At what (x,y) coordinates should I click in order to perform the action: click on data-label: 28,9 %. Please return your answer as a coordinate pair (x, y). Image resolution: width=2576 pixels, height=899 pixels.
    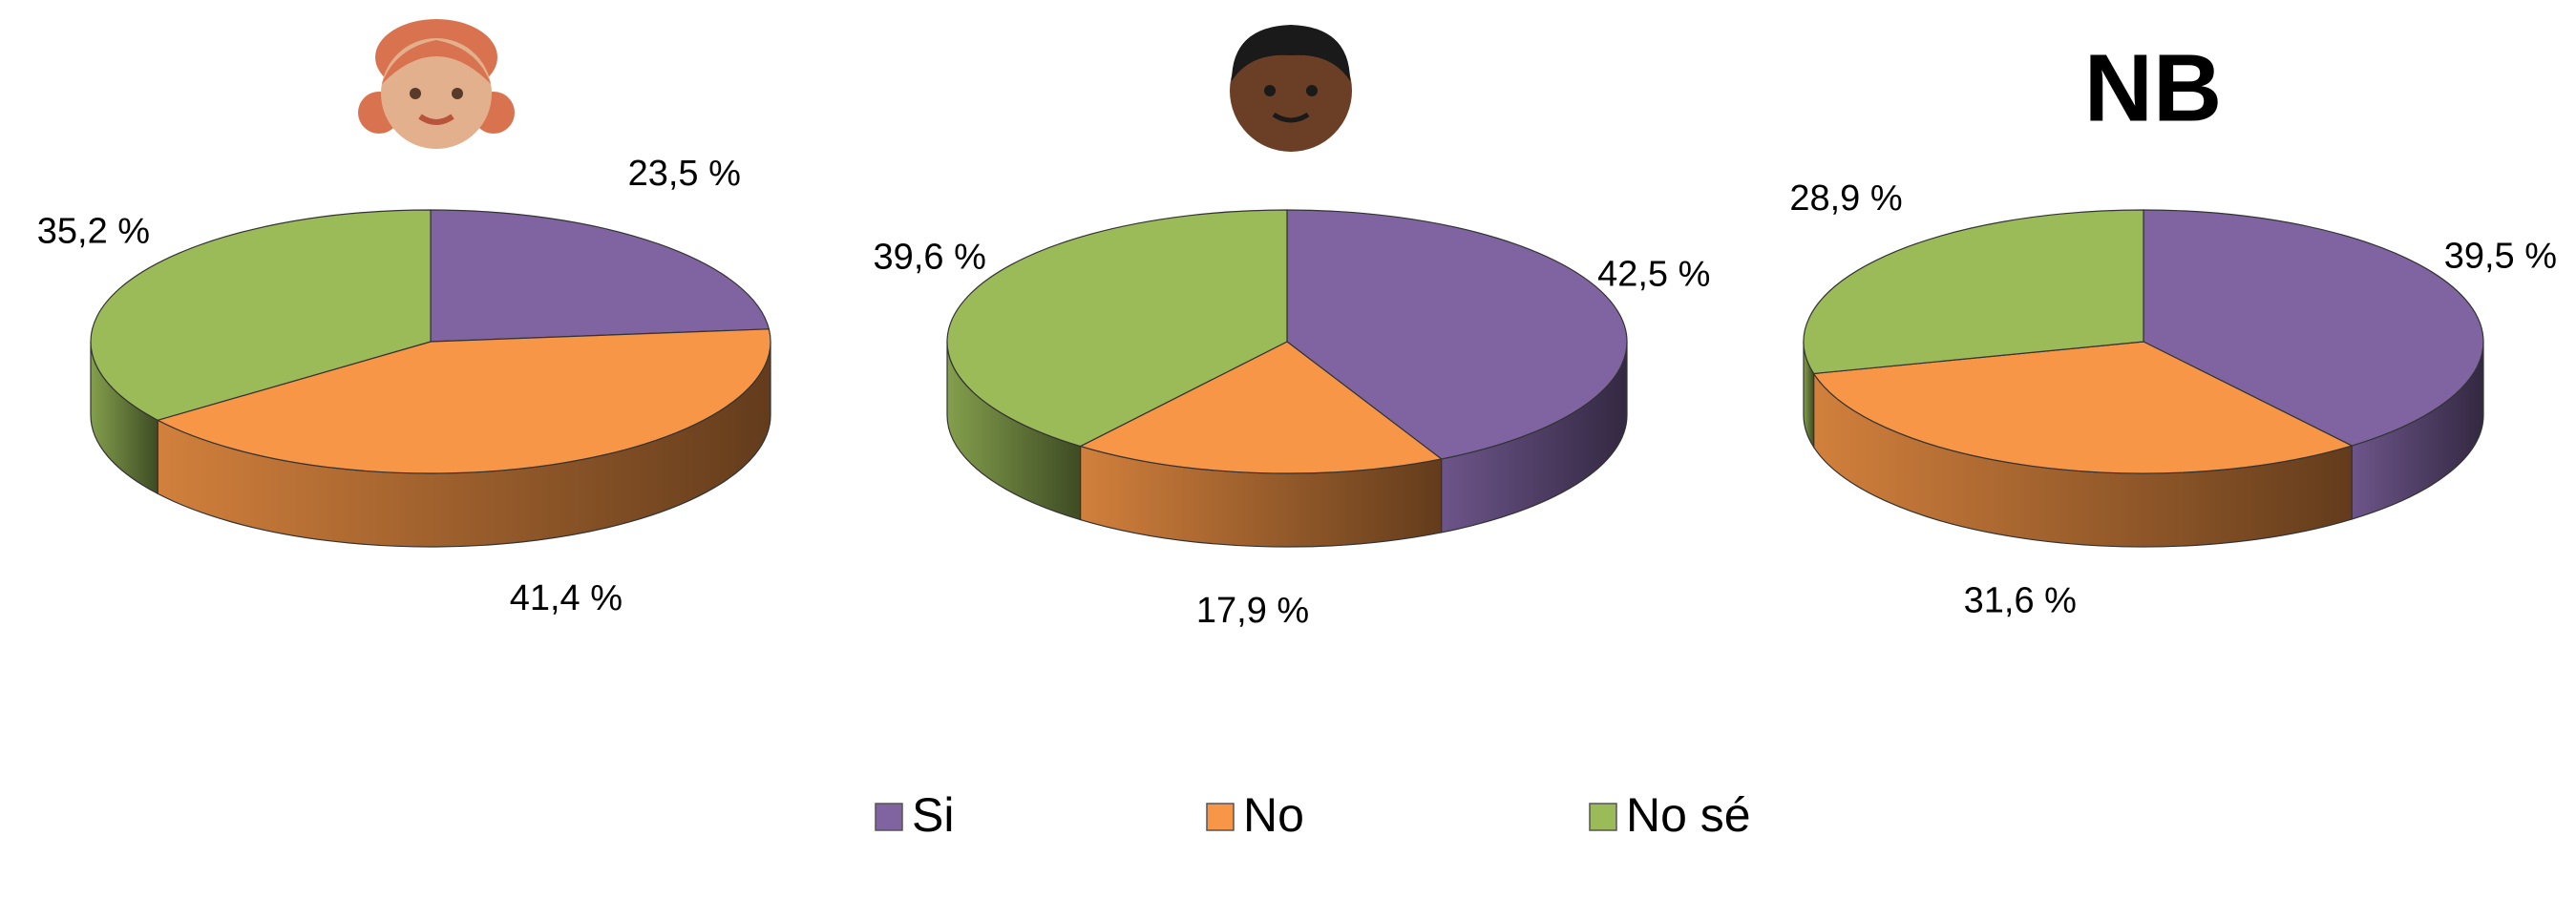
    Looking at the image, I should click on (1845, 198).